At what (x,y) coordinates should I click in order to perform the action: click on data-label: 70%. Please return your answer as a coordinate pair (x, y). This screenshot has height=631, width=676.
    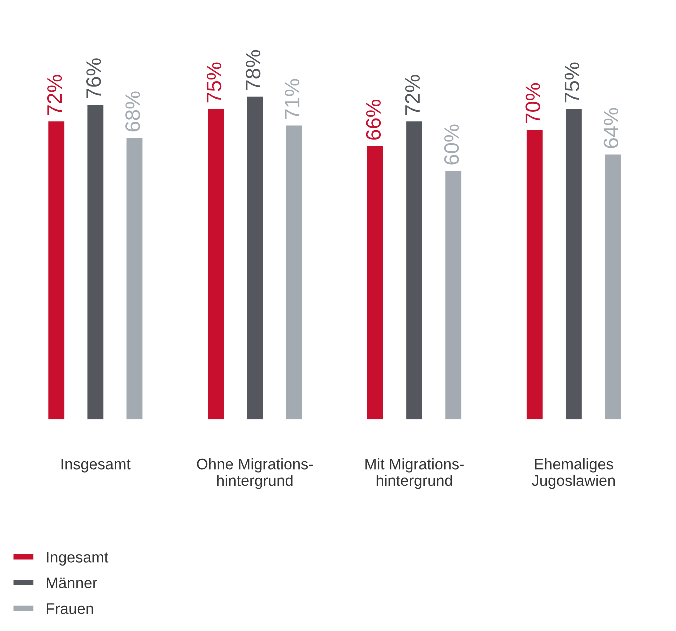
    Looking at the image, I should click on (533, 103).